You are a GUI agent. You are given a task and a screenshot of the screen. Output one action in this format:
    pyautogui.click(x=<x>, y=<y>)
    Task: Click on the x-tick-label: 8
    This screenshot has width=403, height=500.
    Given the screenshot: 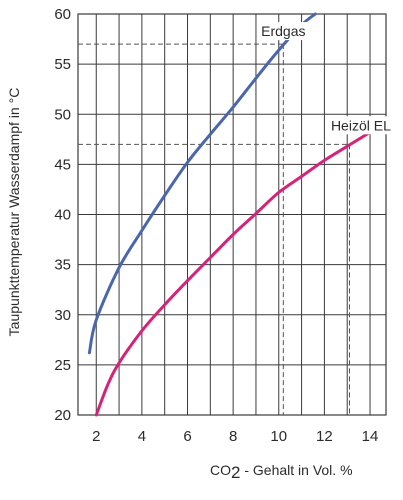 What is the action you would take?
    pyautogui.click(x=233, y=436)
    